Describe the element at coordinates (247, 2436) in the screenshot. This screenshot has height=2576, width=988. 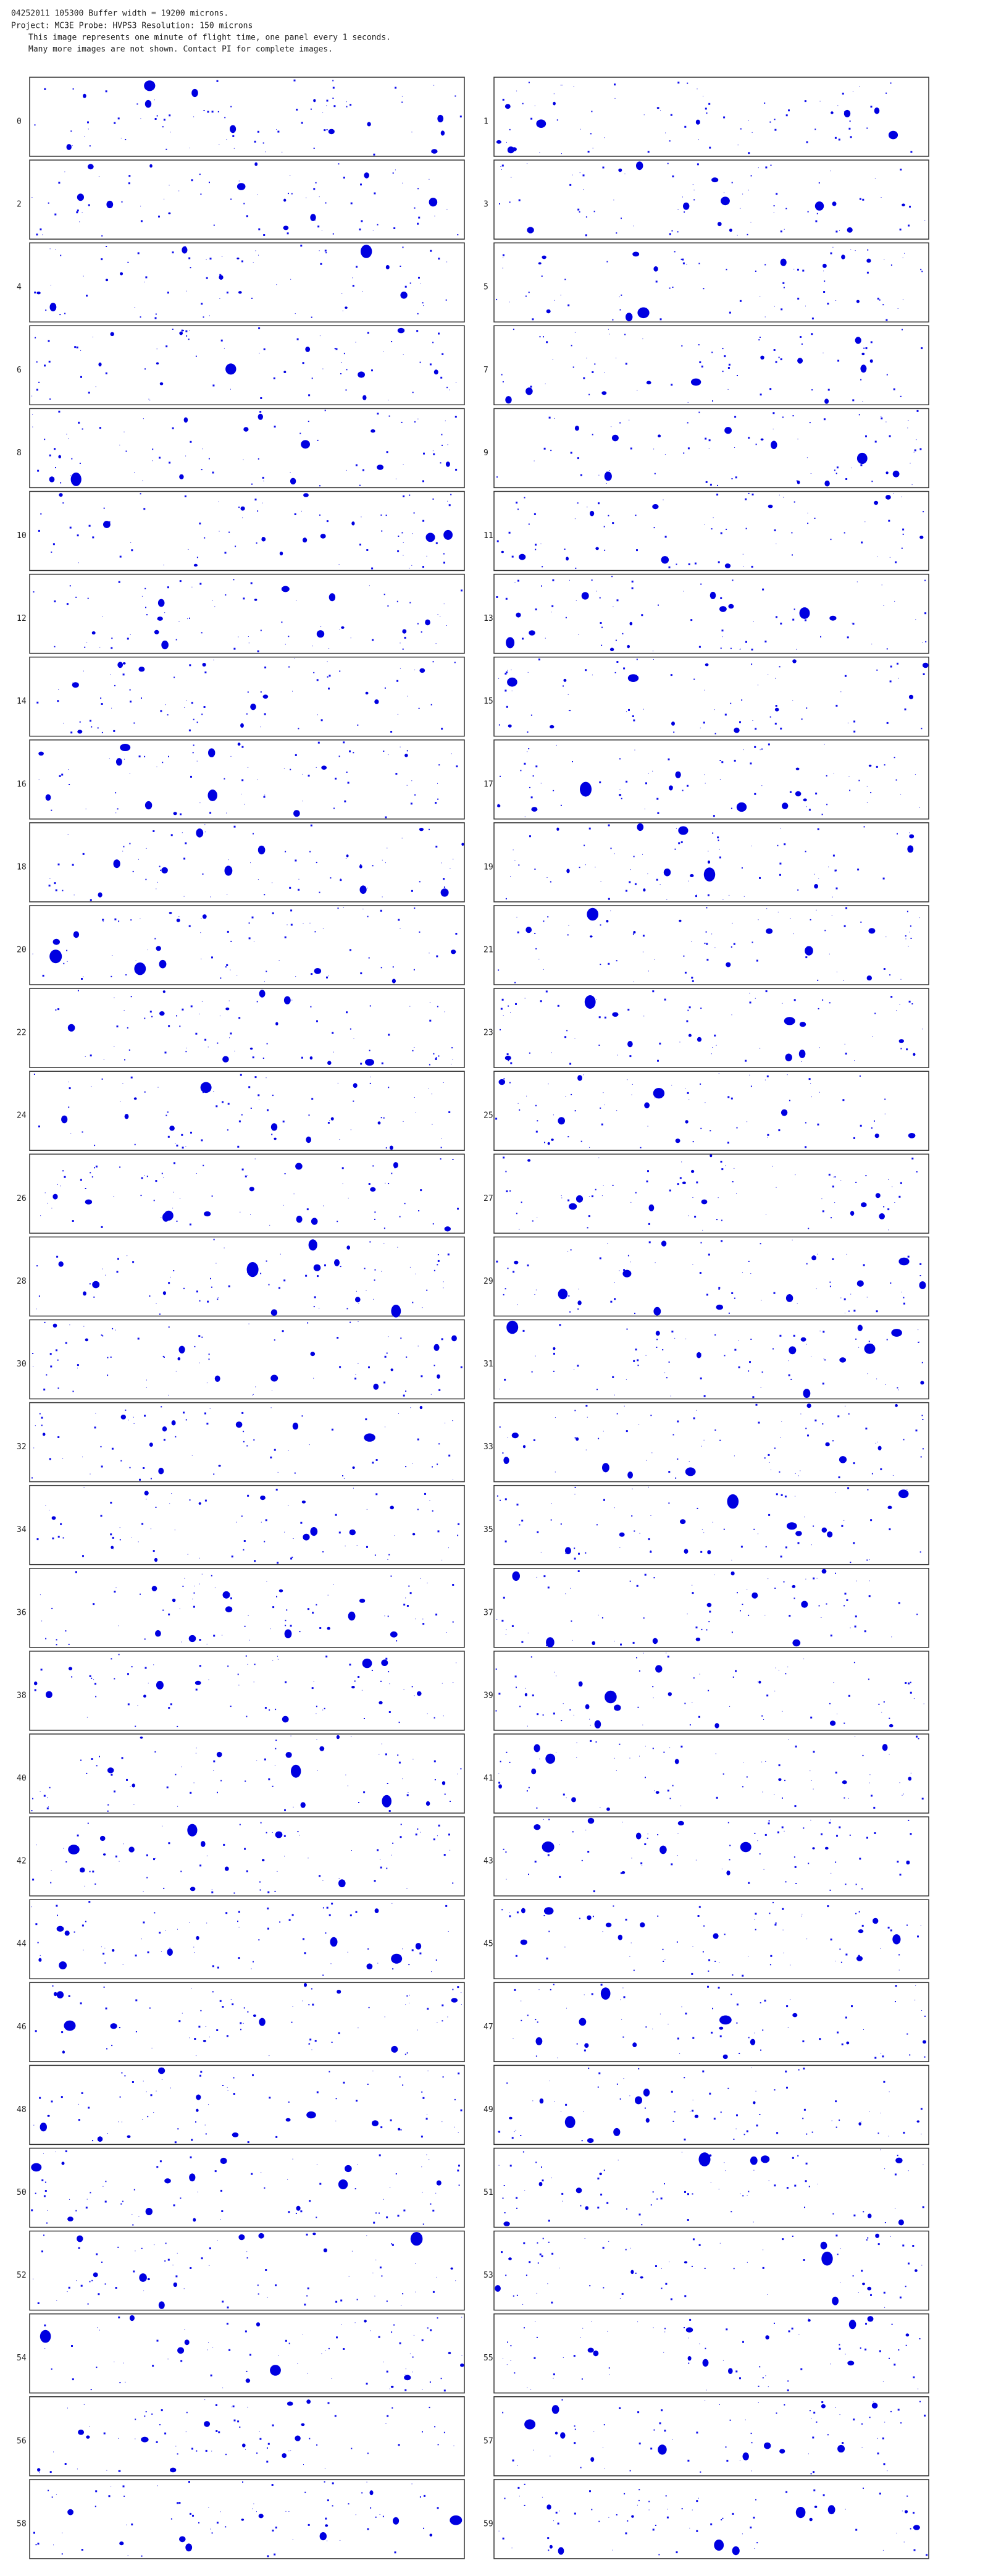
I see `particle-image` at that location.